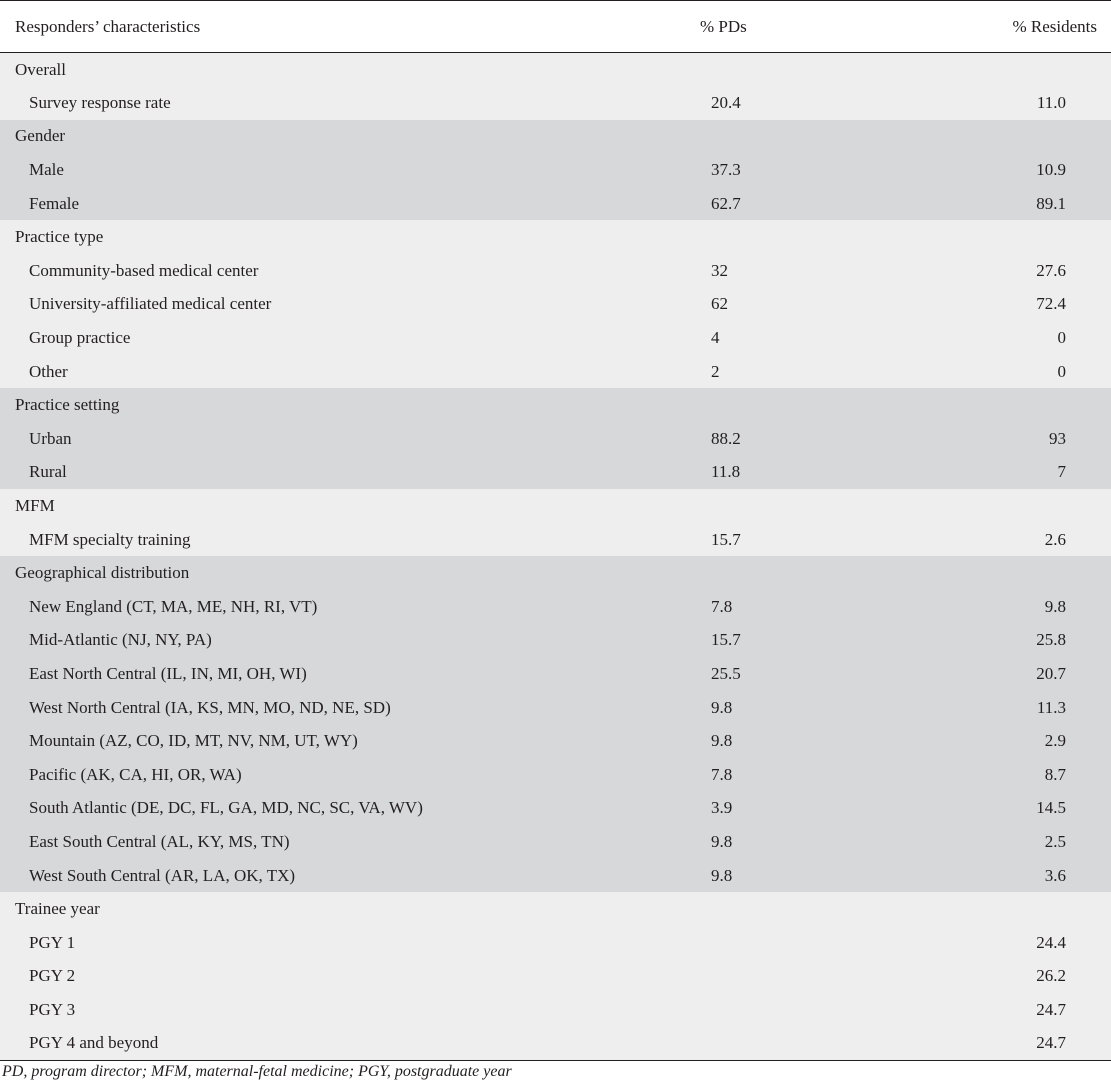 The width and height of the screenshot is (1111, 1081). Describe the element at coordinates (1062, 472) in the screenshot. I see `row-residents-value: 7` at that location.